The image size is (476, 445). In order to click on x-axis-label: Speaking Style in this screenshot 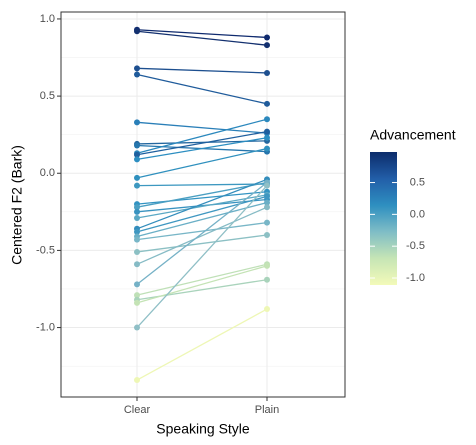, I will do `click(203, 429)`.